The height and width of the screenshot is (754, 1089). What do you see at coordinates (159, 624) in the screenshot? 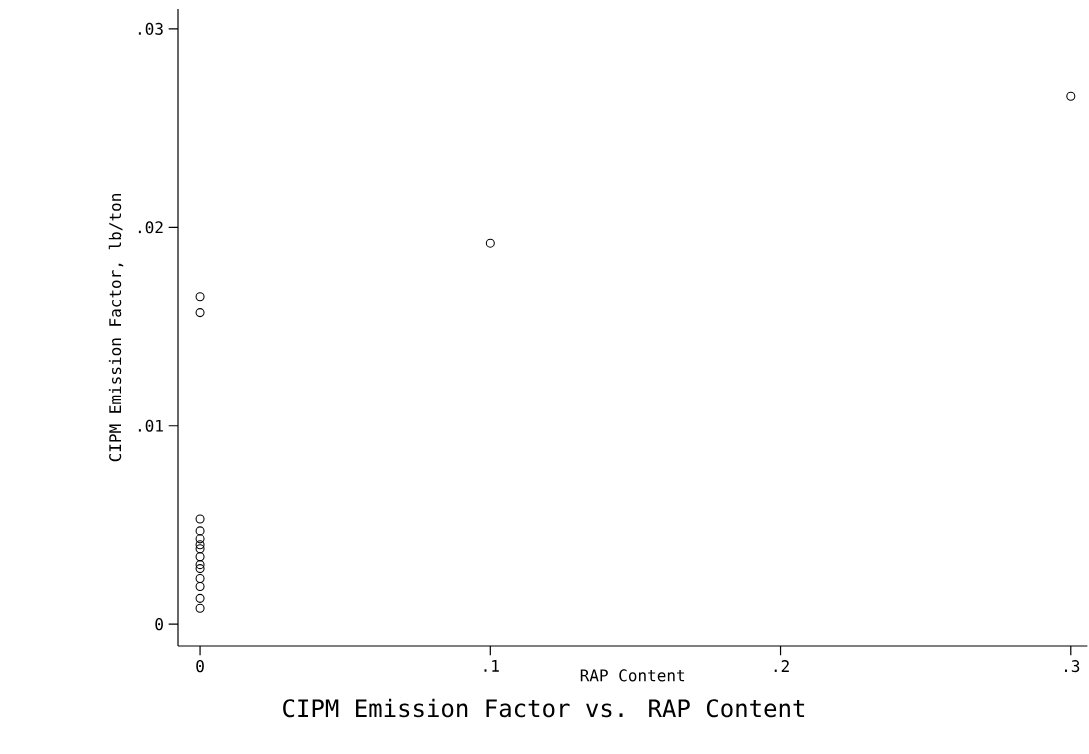
I see `y-tick-label: 0` at bounding box center [159, 624].